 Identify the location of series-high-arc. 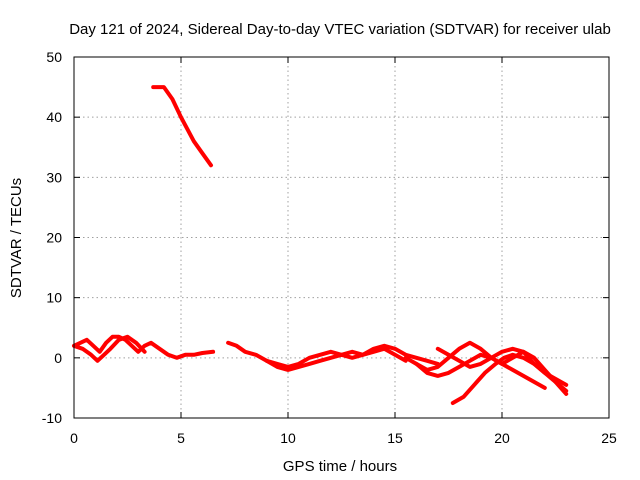
(182, 126).